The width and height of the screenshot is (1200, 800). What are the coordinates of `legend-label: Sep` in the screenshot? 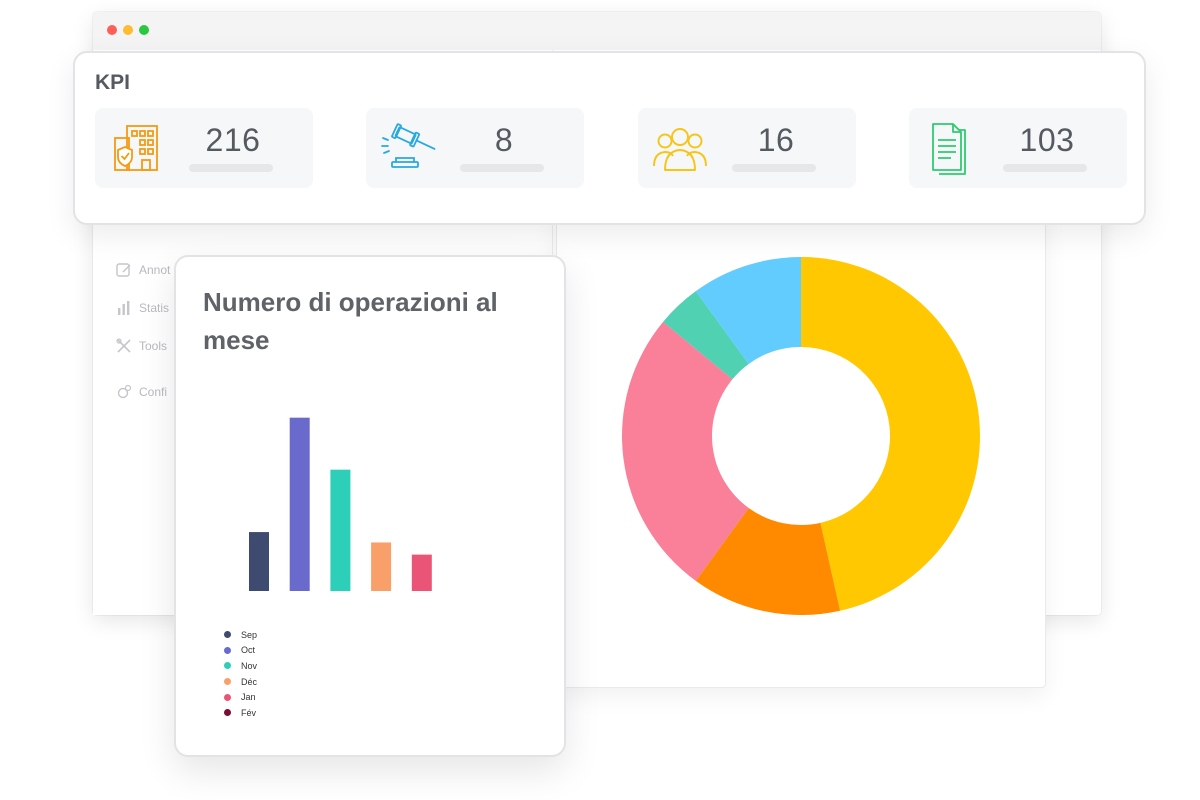 It's located at (249, 634).